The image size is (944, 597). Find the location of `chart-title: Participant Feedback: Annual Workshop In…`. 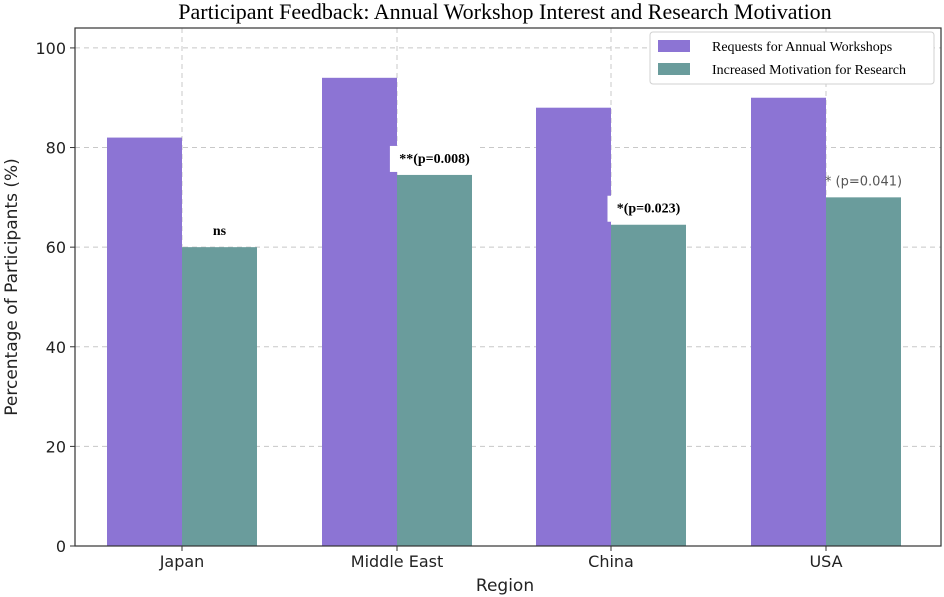

chart-title: Participant Feedback: Annual Workshop In… is located at coordinates (504, 12).